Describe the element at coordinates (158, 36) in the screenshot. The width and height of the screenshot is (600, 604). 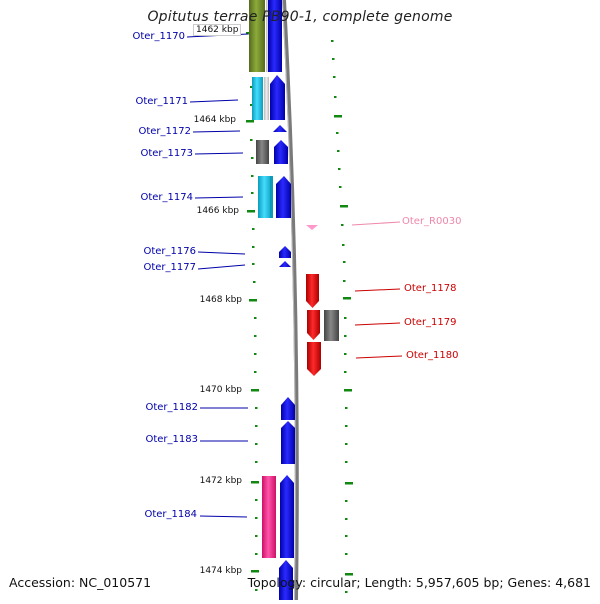
I see `gene-label-oter-1170: Oter_1170` at that location.